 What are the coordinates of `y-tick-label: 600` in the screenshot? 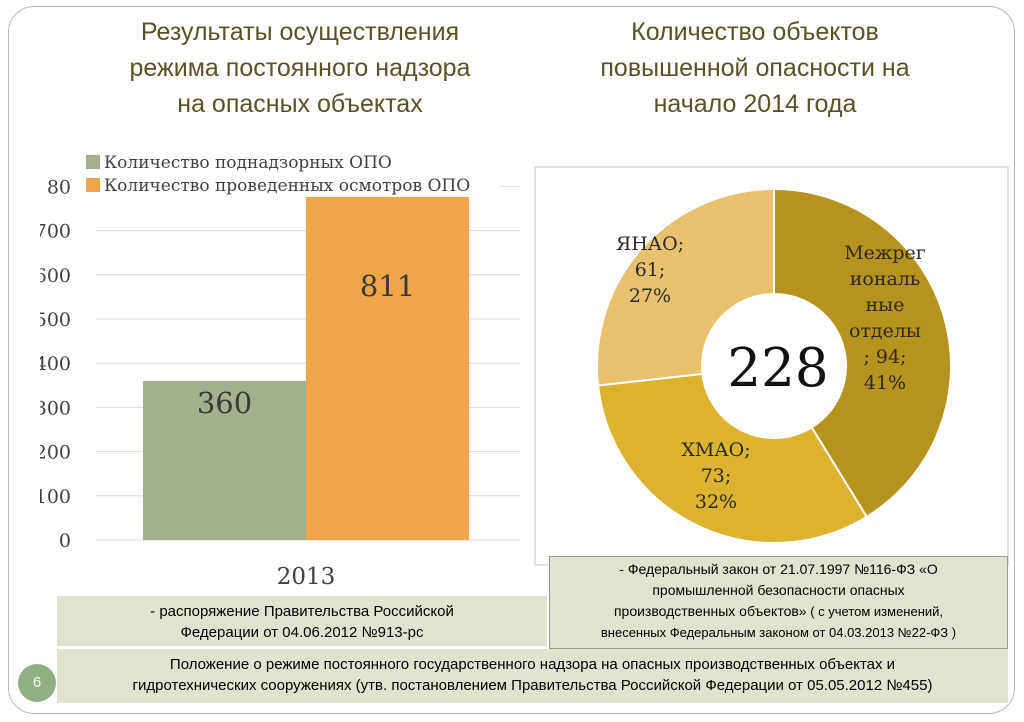 It's located at (55, 276).